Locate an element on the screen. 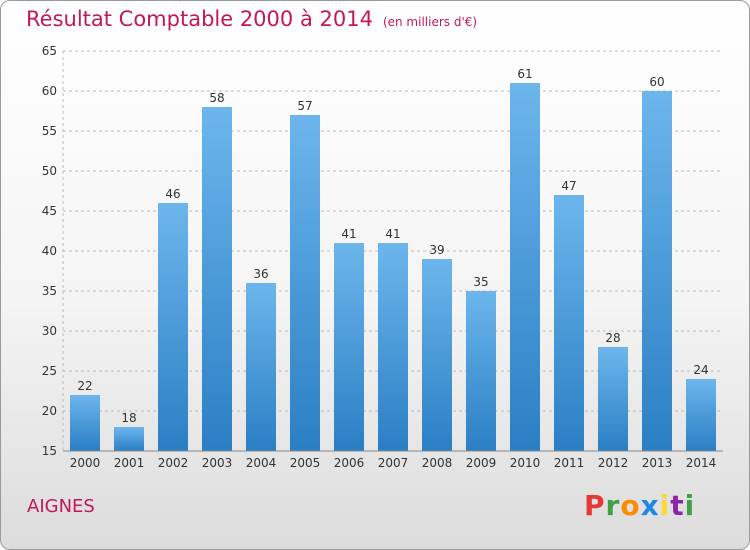 The image size is (750, 550). bar-value-label: 57 is located at coordinates (304, 106).